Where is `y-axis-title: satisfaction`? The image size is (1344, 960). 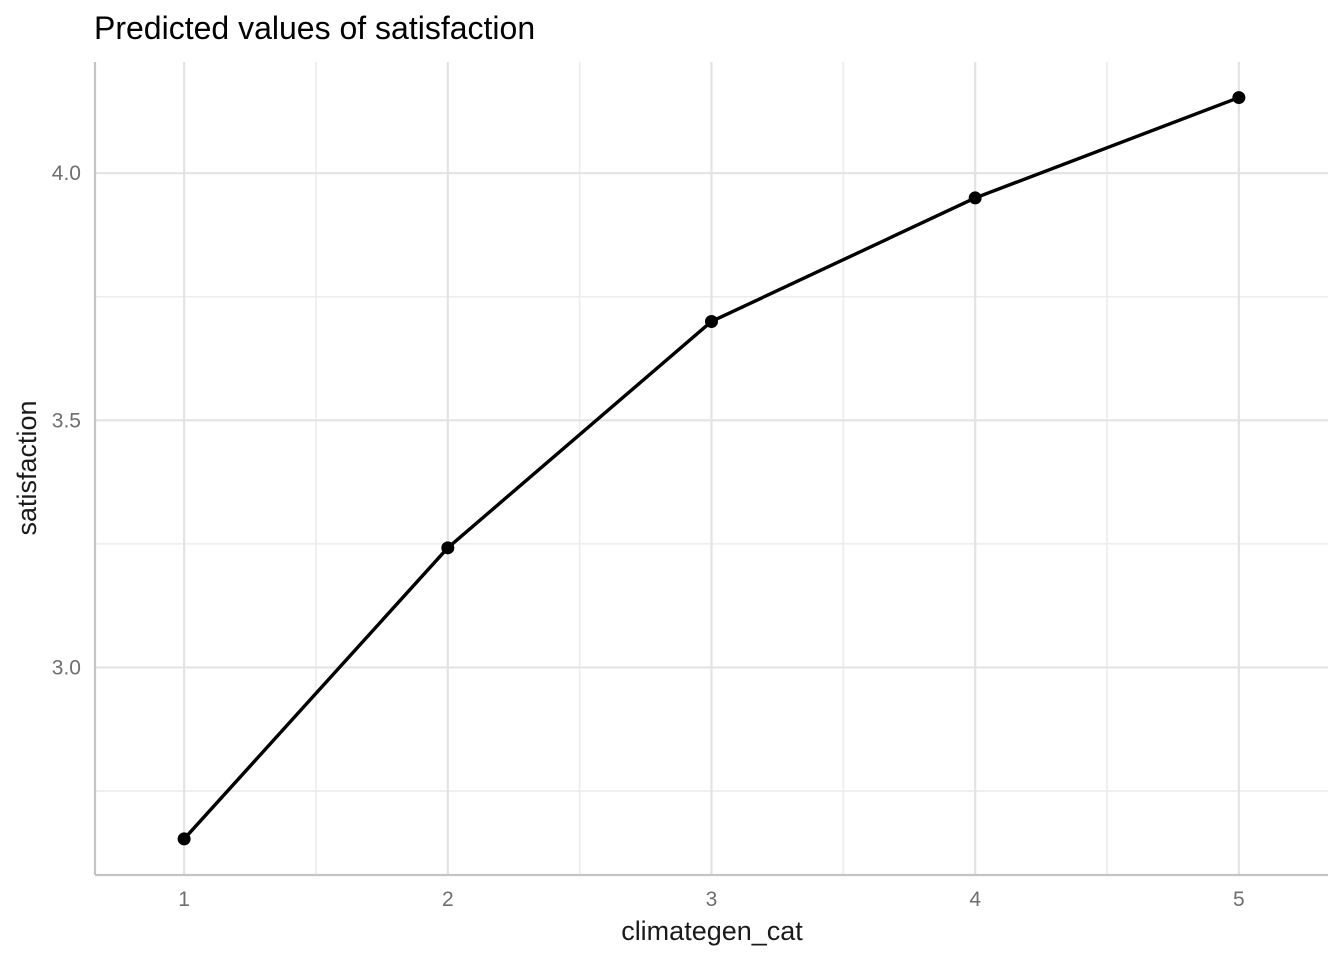
y-axis-title: satisfaction is located at coordinates (27, 467).